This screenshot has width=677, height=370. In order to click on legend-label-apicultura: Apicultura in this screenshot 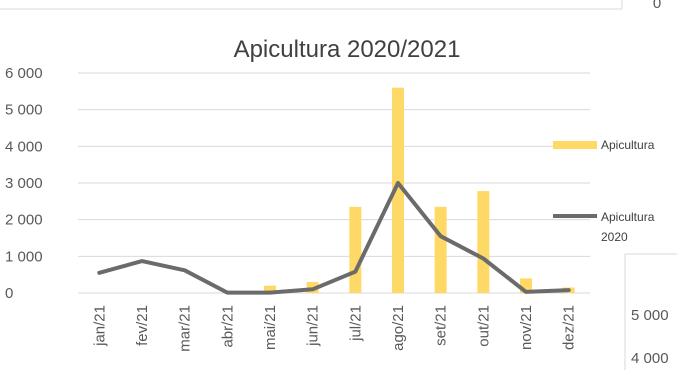, I will do `click(628, 145)`.